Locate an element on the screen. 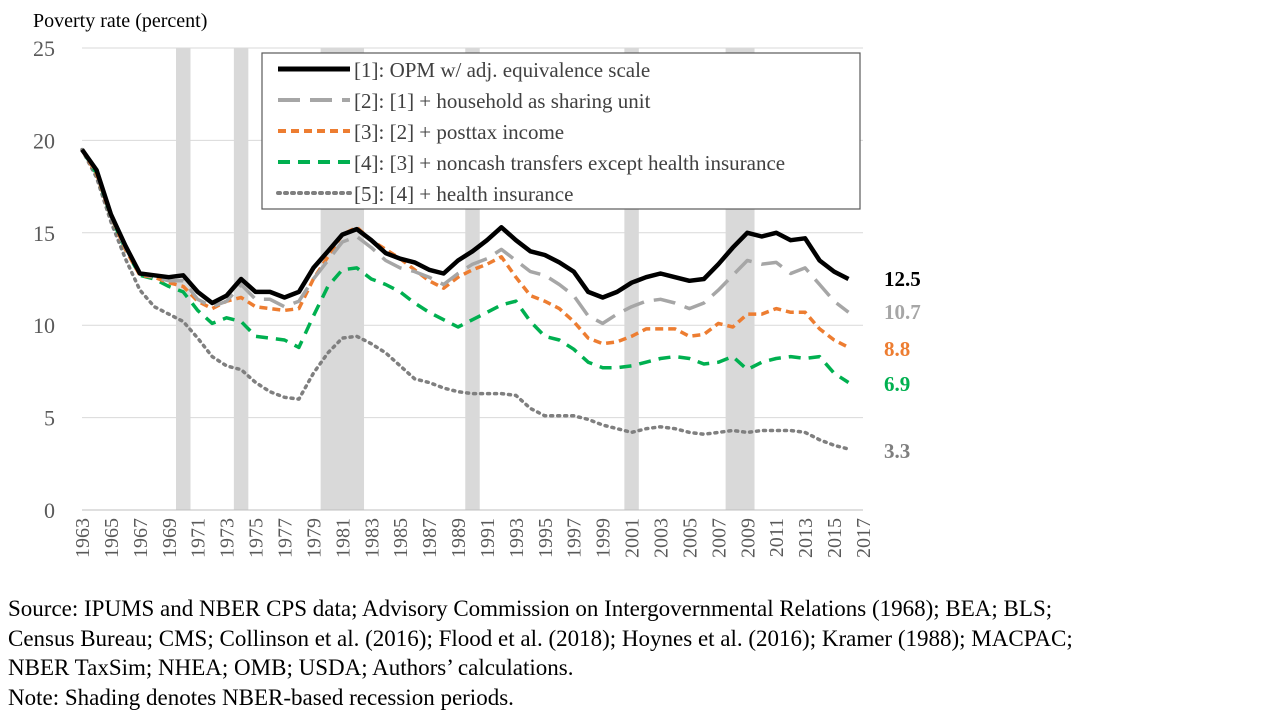 The image size is (1270, 726). y-axis-label: Poverty rate (percent) is located at coordinates (120, 21).